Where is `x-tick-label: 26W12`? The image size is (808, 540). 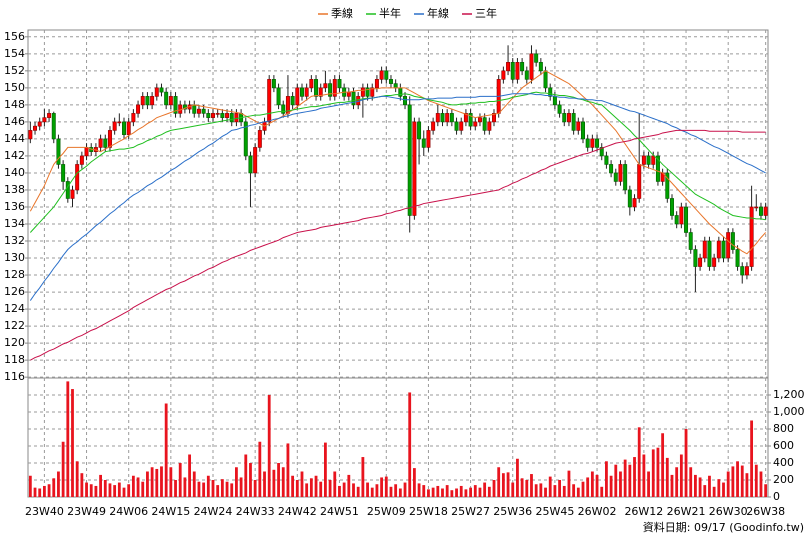
x-tick-label: 26W12 is located at coordinates (643, 511).